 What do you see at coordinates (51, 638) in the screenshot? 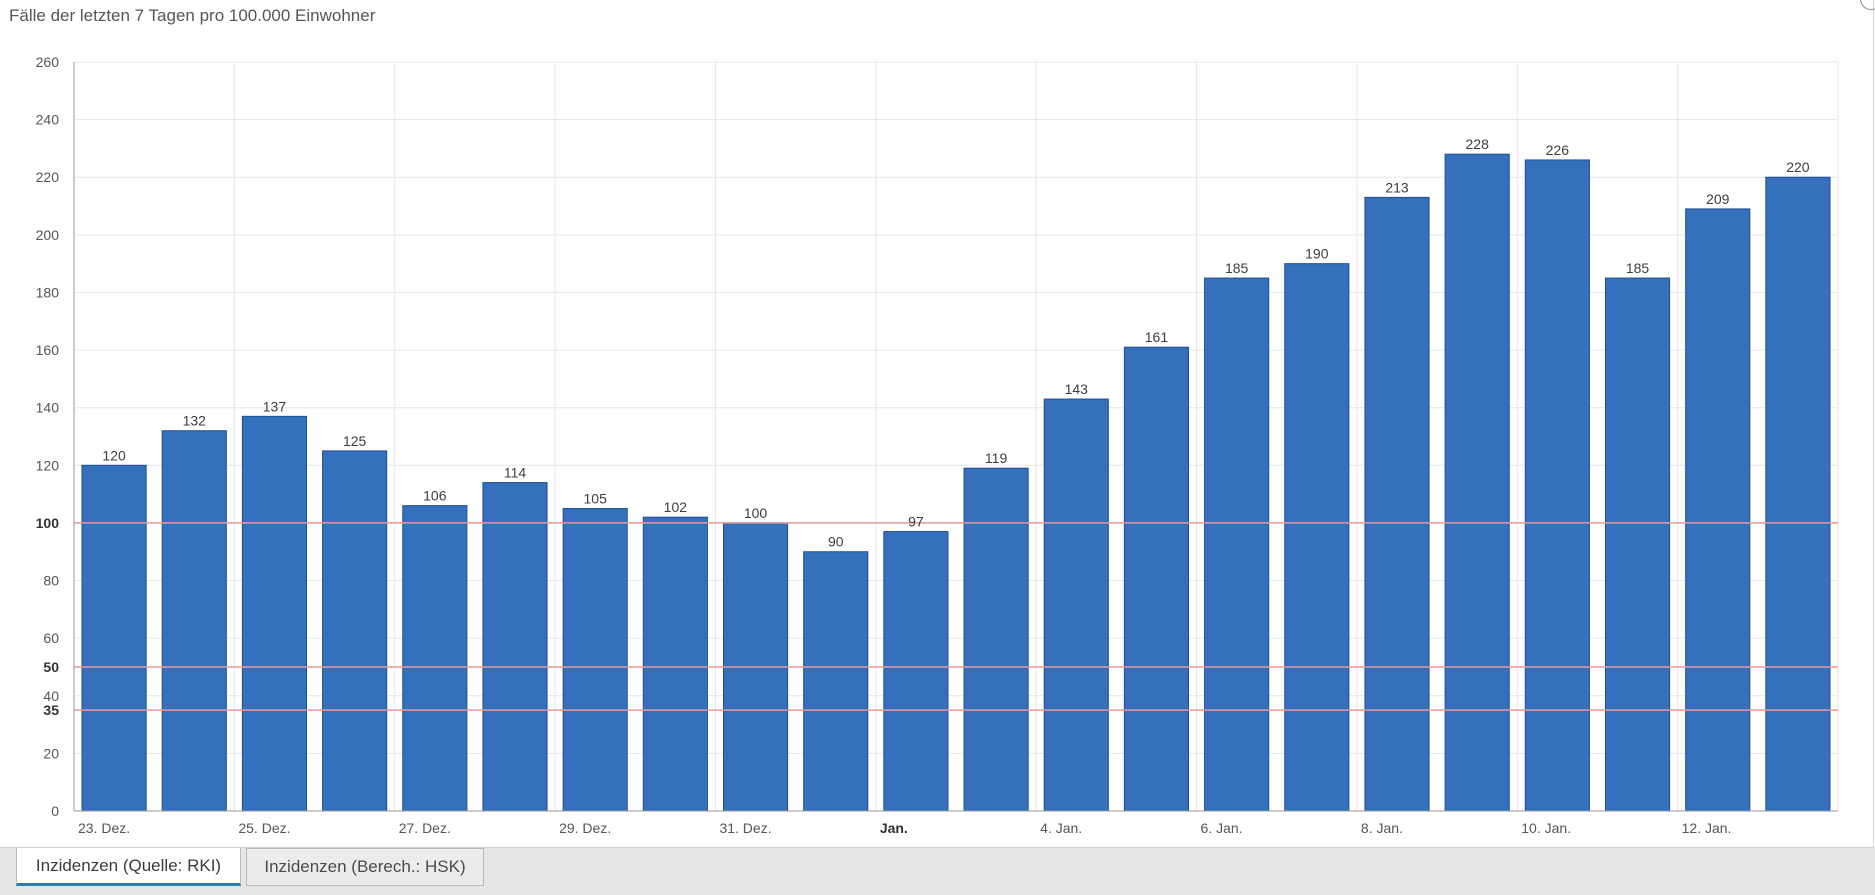
I see `y-tick-label: 60` at bounding box center [51, 638].